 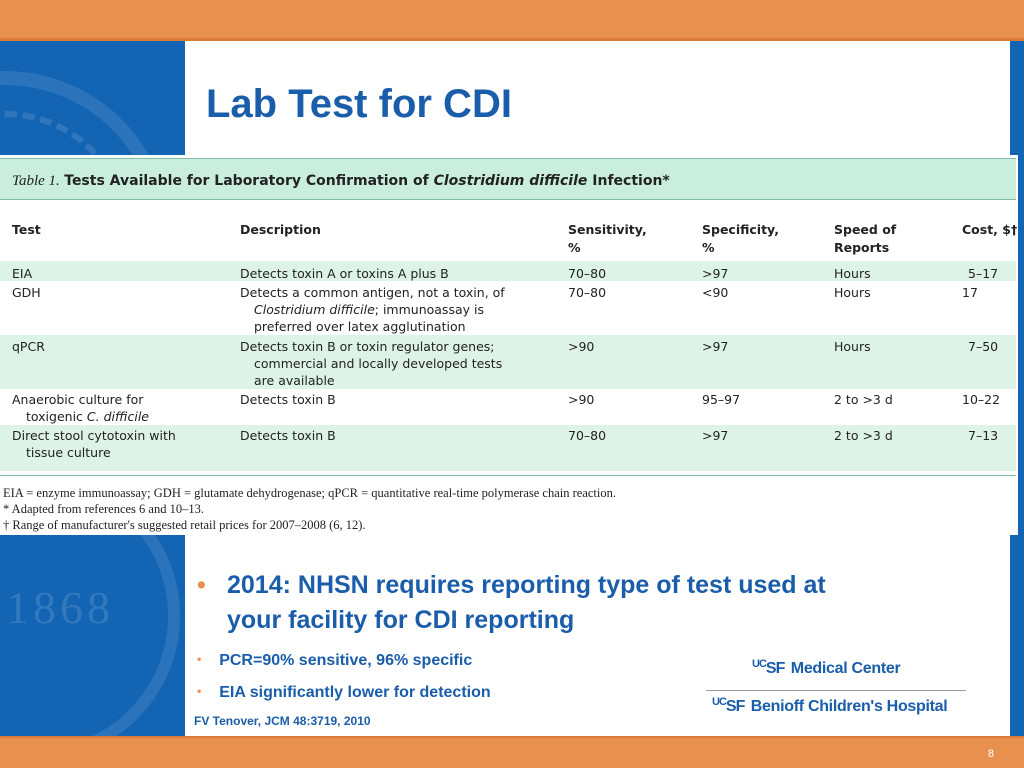 I want to click on page-number: 8, so click(x=990, y=754).